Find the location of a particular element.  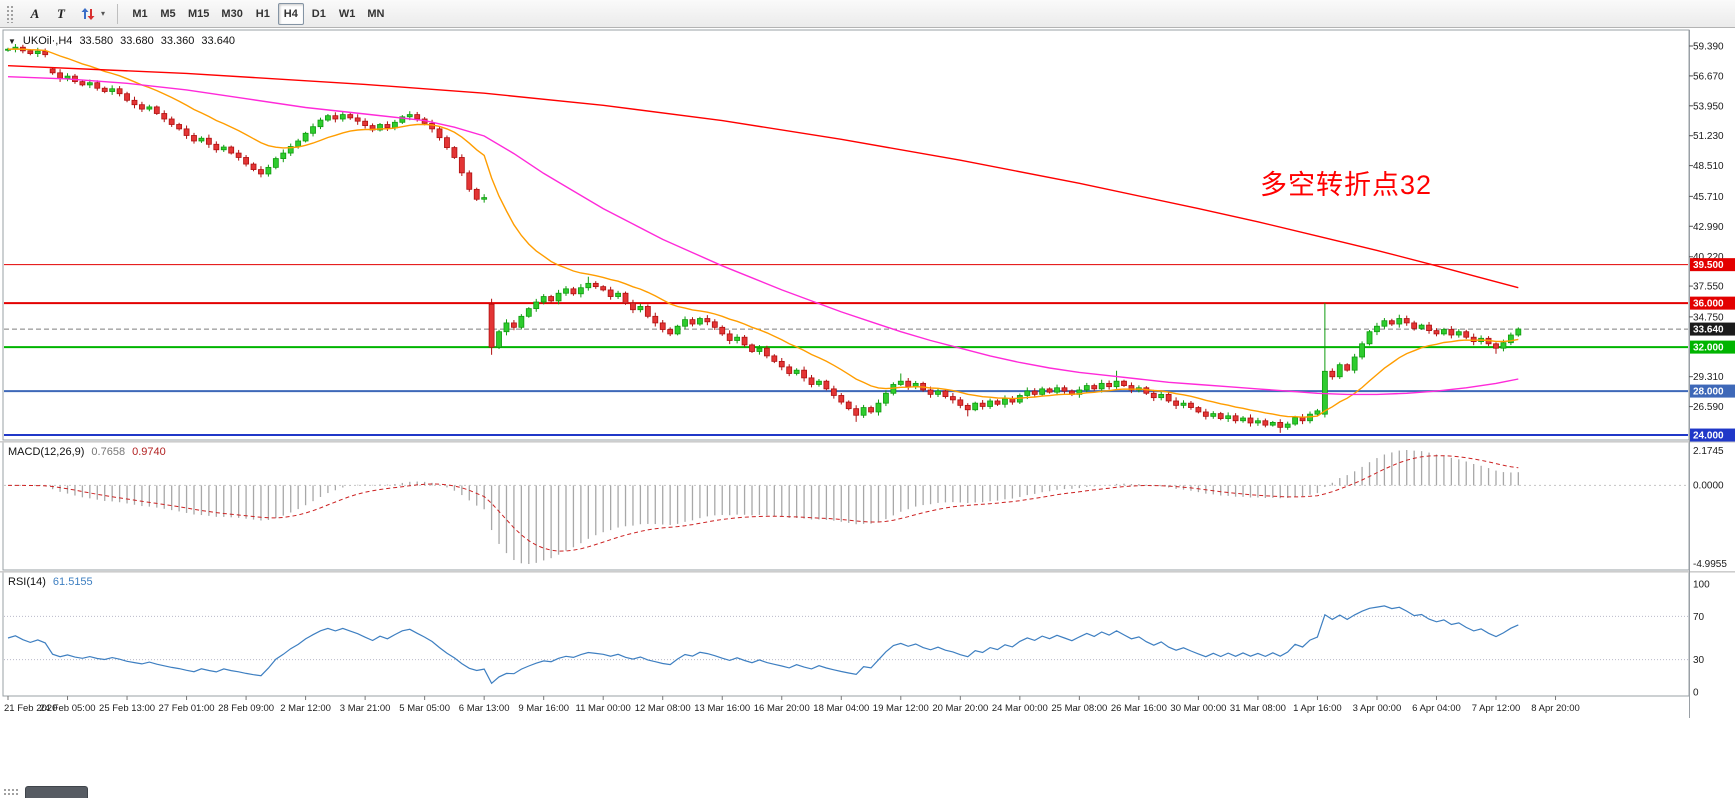

time-axis-label: 3 Apr 00:00 is located at coordinates (1377, 708).